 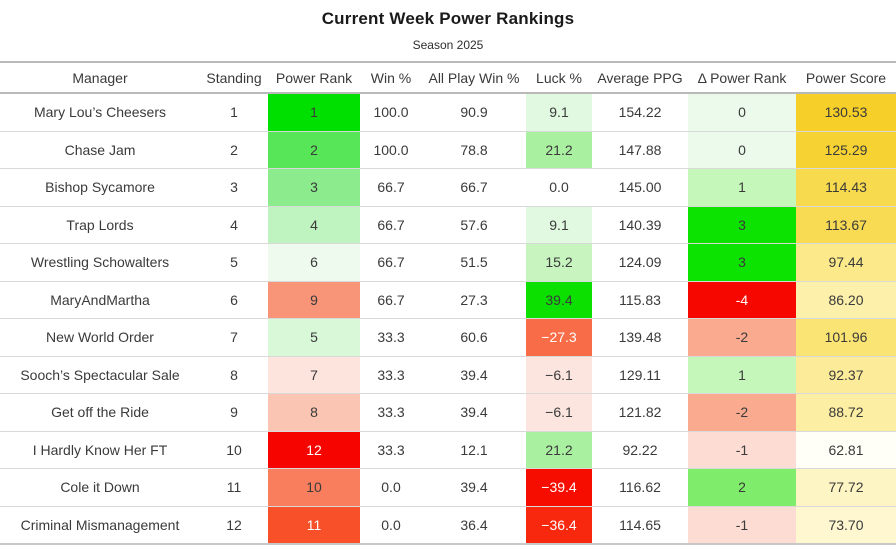 I want to click on cell-delta: -2, so click(x=742, y=337).